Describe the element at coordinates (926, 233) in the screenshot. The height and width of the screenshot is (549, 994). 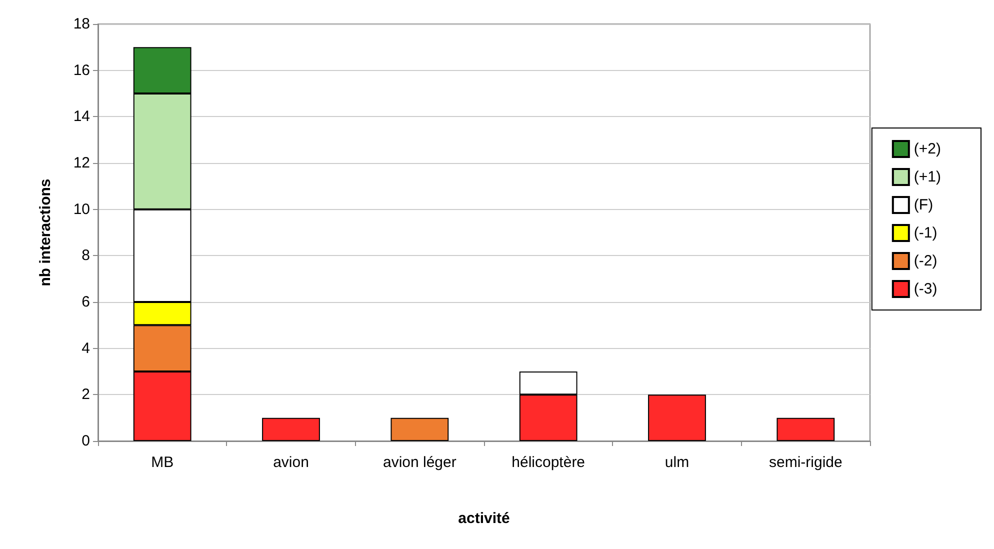
I see `legend-label: (-1)` at that location.